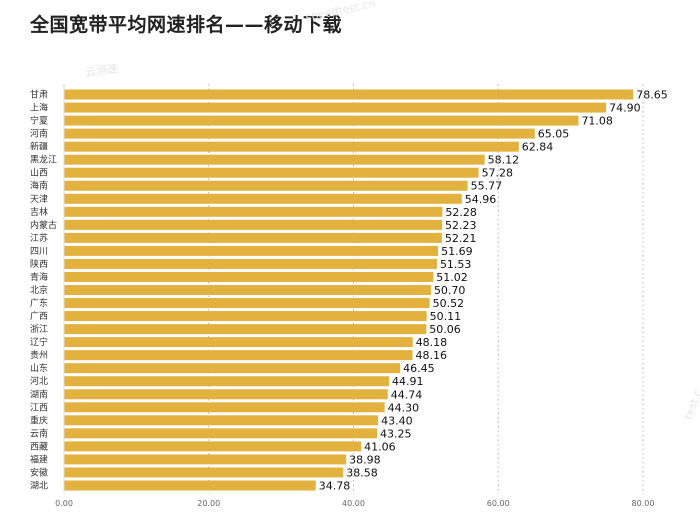  I want to click on value-label: 46.45, so click(419, 368).